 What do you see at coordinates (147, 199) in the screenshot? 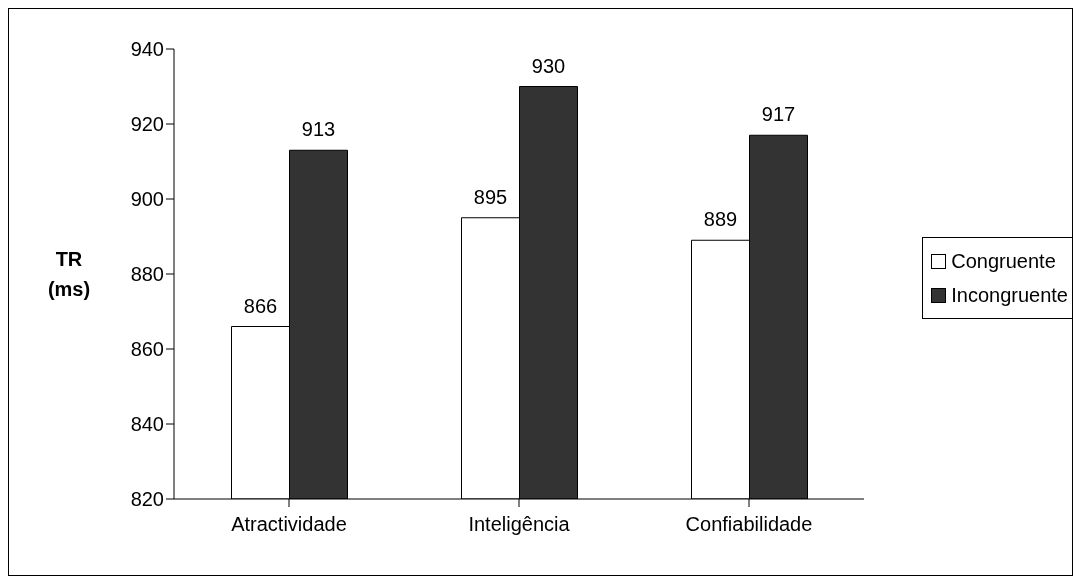
I see `y-tick-label: 900` at bounding box center [147, 199].